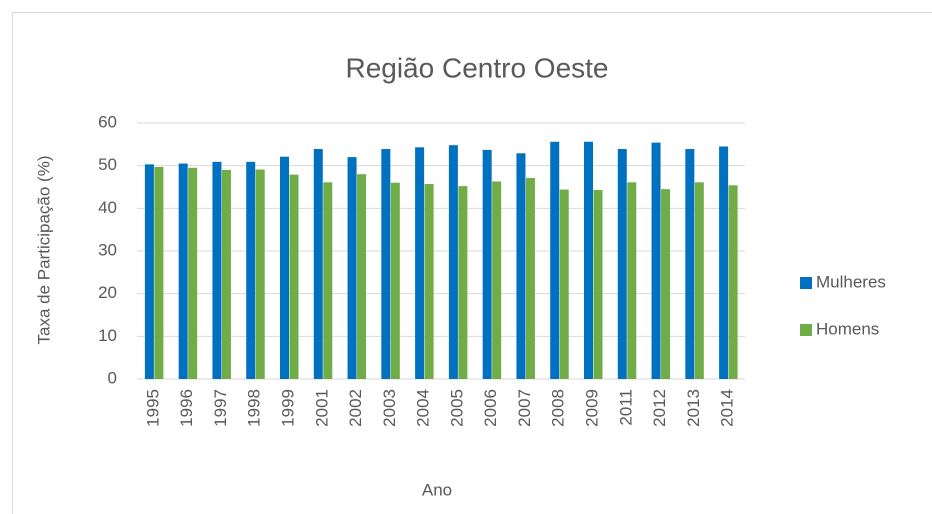 The height and width of the screenshot is (514, 932). What do you see at coordinates (437, 489) in the screenshot?
I see `x-axis-title: Ano` at bounding box center [437, 489].